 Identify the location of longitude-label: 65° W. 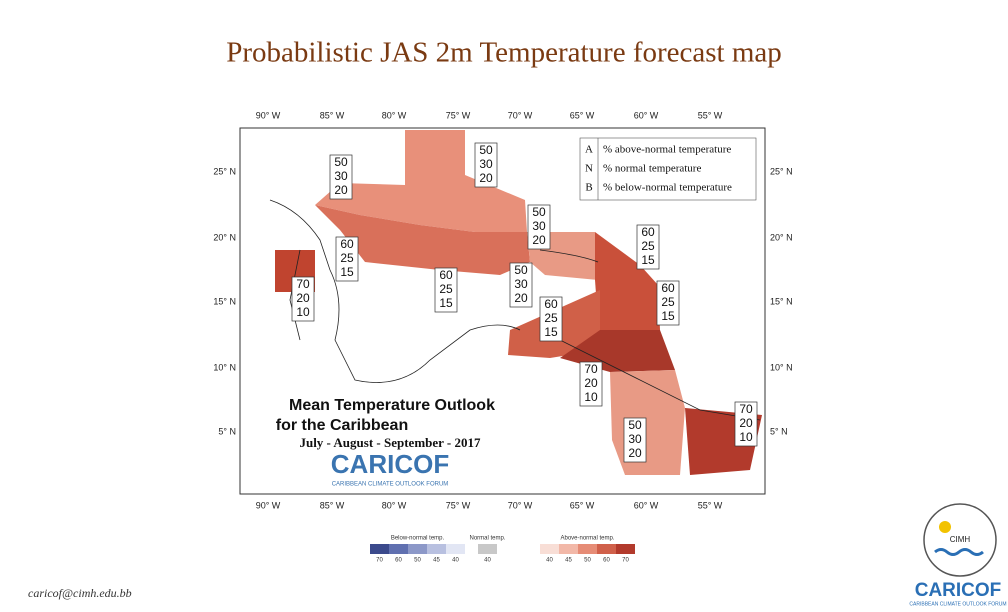
(582, 115).